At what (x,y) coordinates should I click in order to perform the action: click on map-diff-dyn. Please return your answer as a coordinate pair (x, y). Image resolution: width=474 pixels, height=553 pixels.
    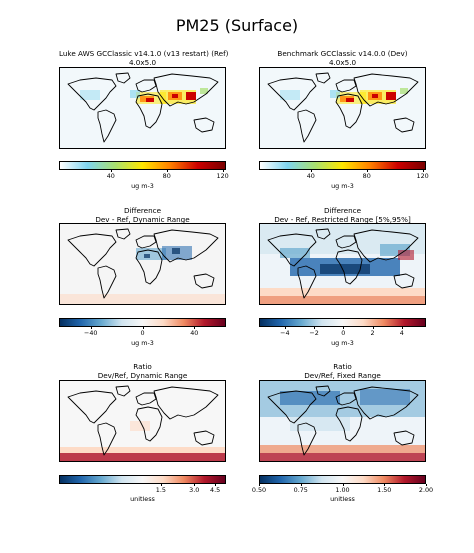
    Looking at the image, I should click on (142, 264).